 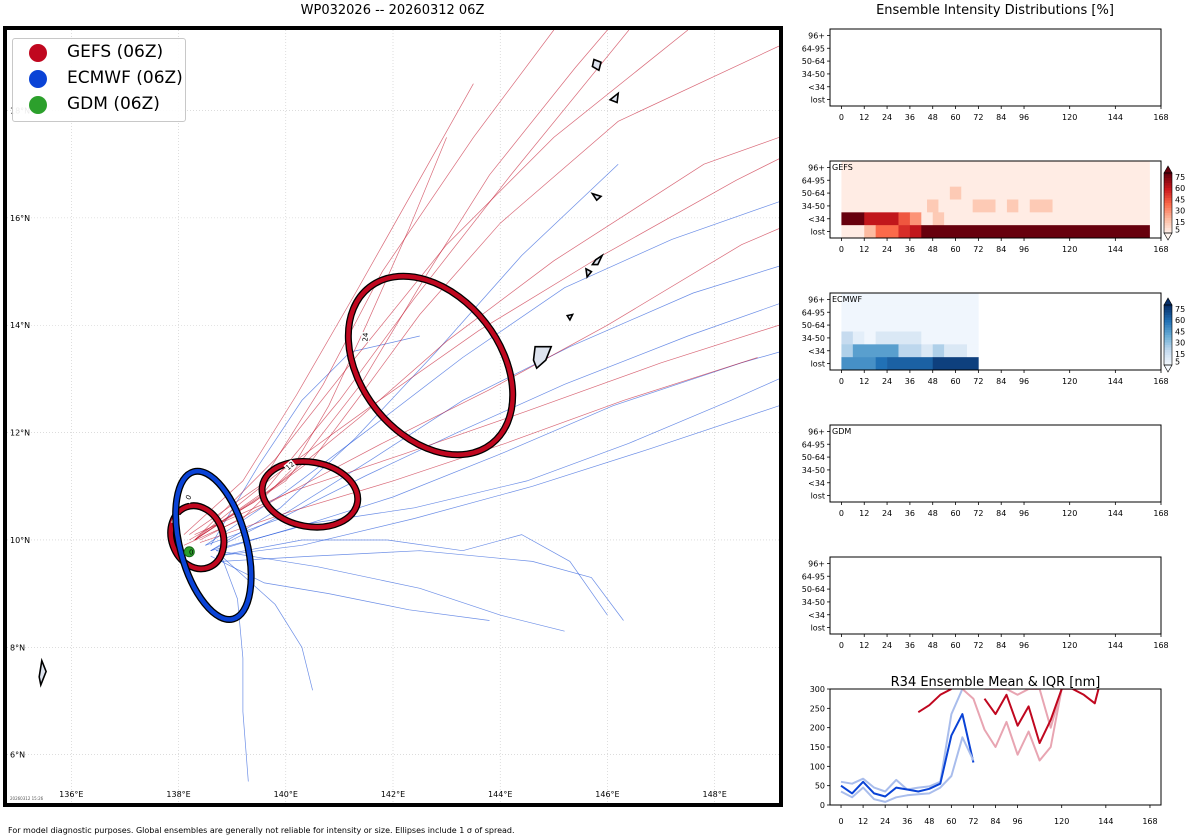 What do you see at coordinates (392, 10) in the screenshot?
I see `map-title: WP032026 -- 20260312 06Z` at bounding box center [392, 10].